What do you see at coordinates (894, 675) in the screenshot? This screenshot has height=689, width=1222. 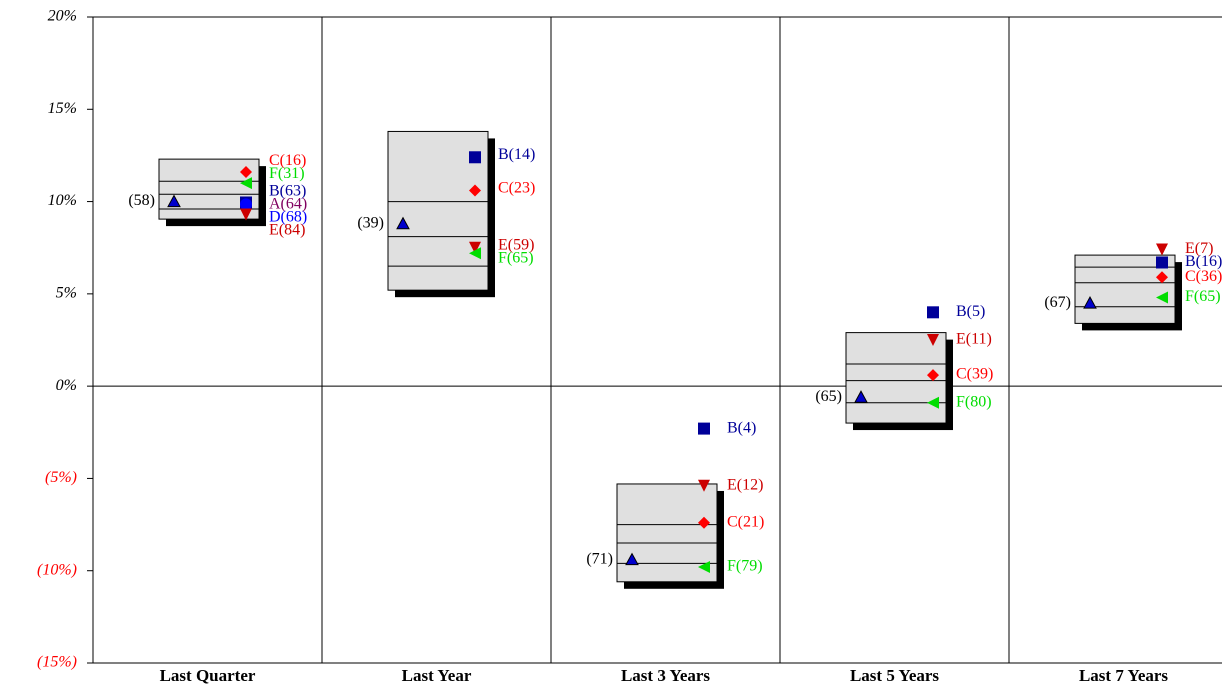 I see `x-tick-label: Last 5 Years` at bounding box center [894, 675].